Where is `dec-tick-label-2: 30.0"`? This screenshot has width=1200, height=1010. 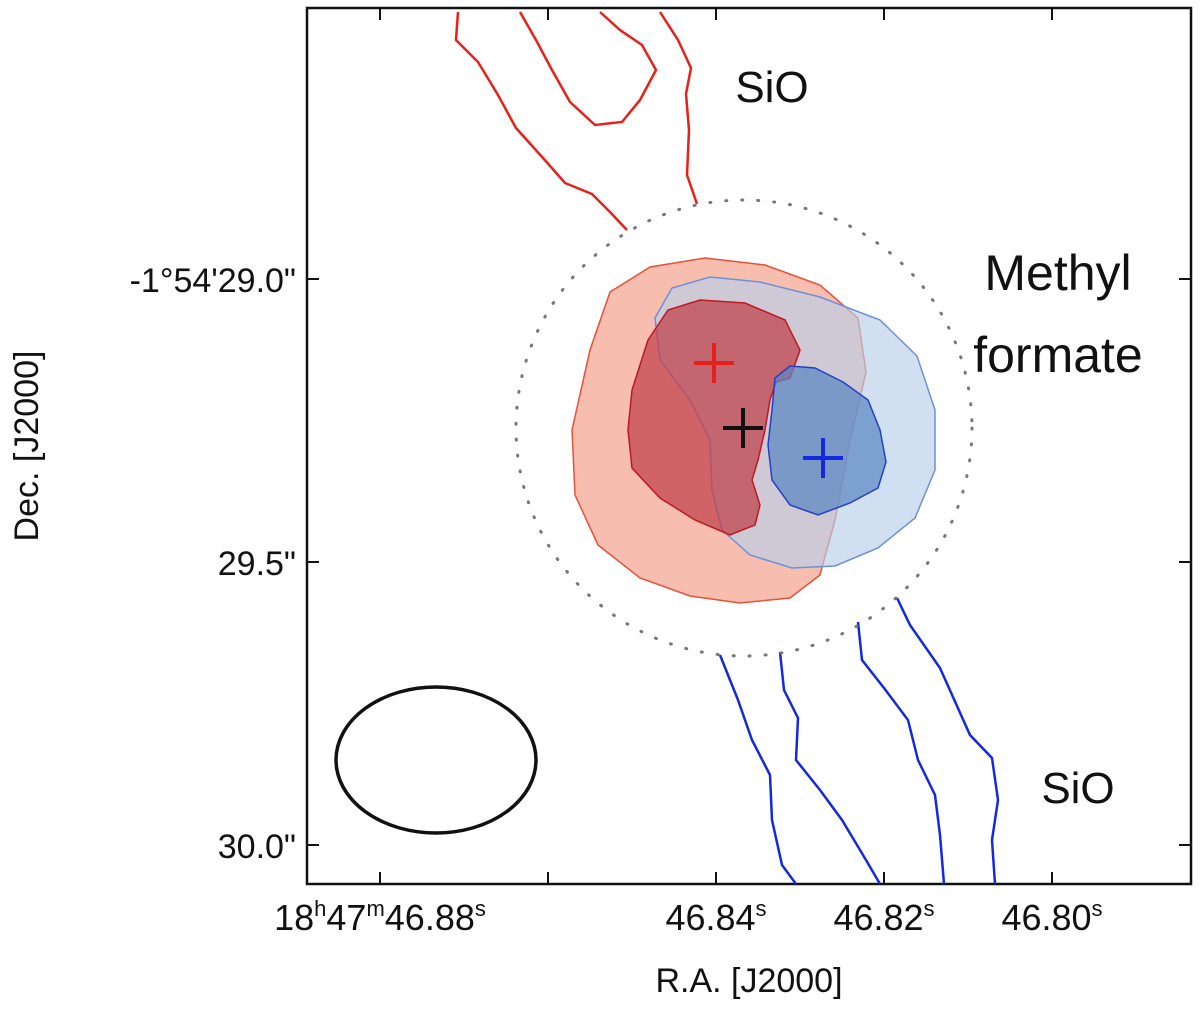 dec-tick-label-2: 30.0" is located at coordinates (257, 847).